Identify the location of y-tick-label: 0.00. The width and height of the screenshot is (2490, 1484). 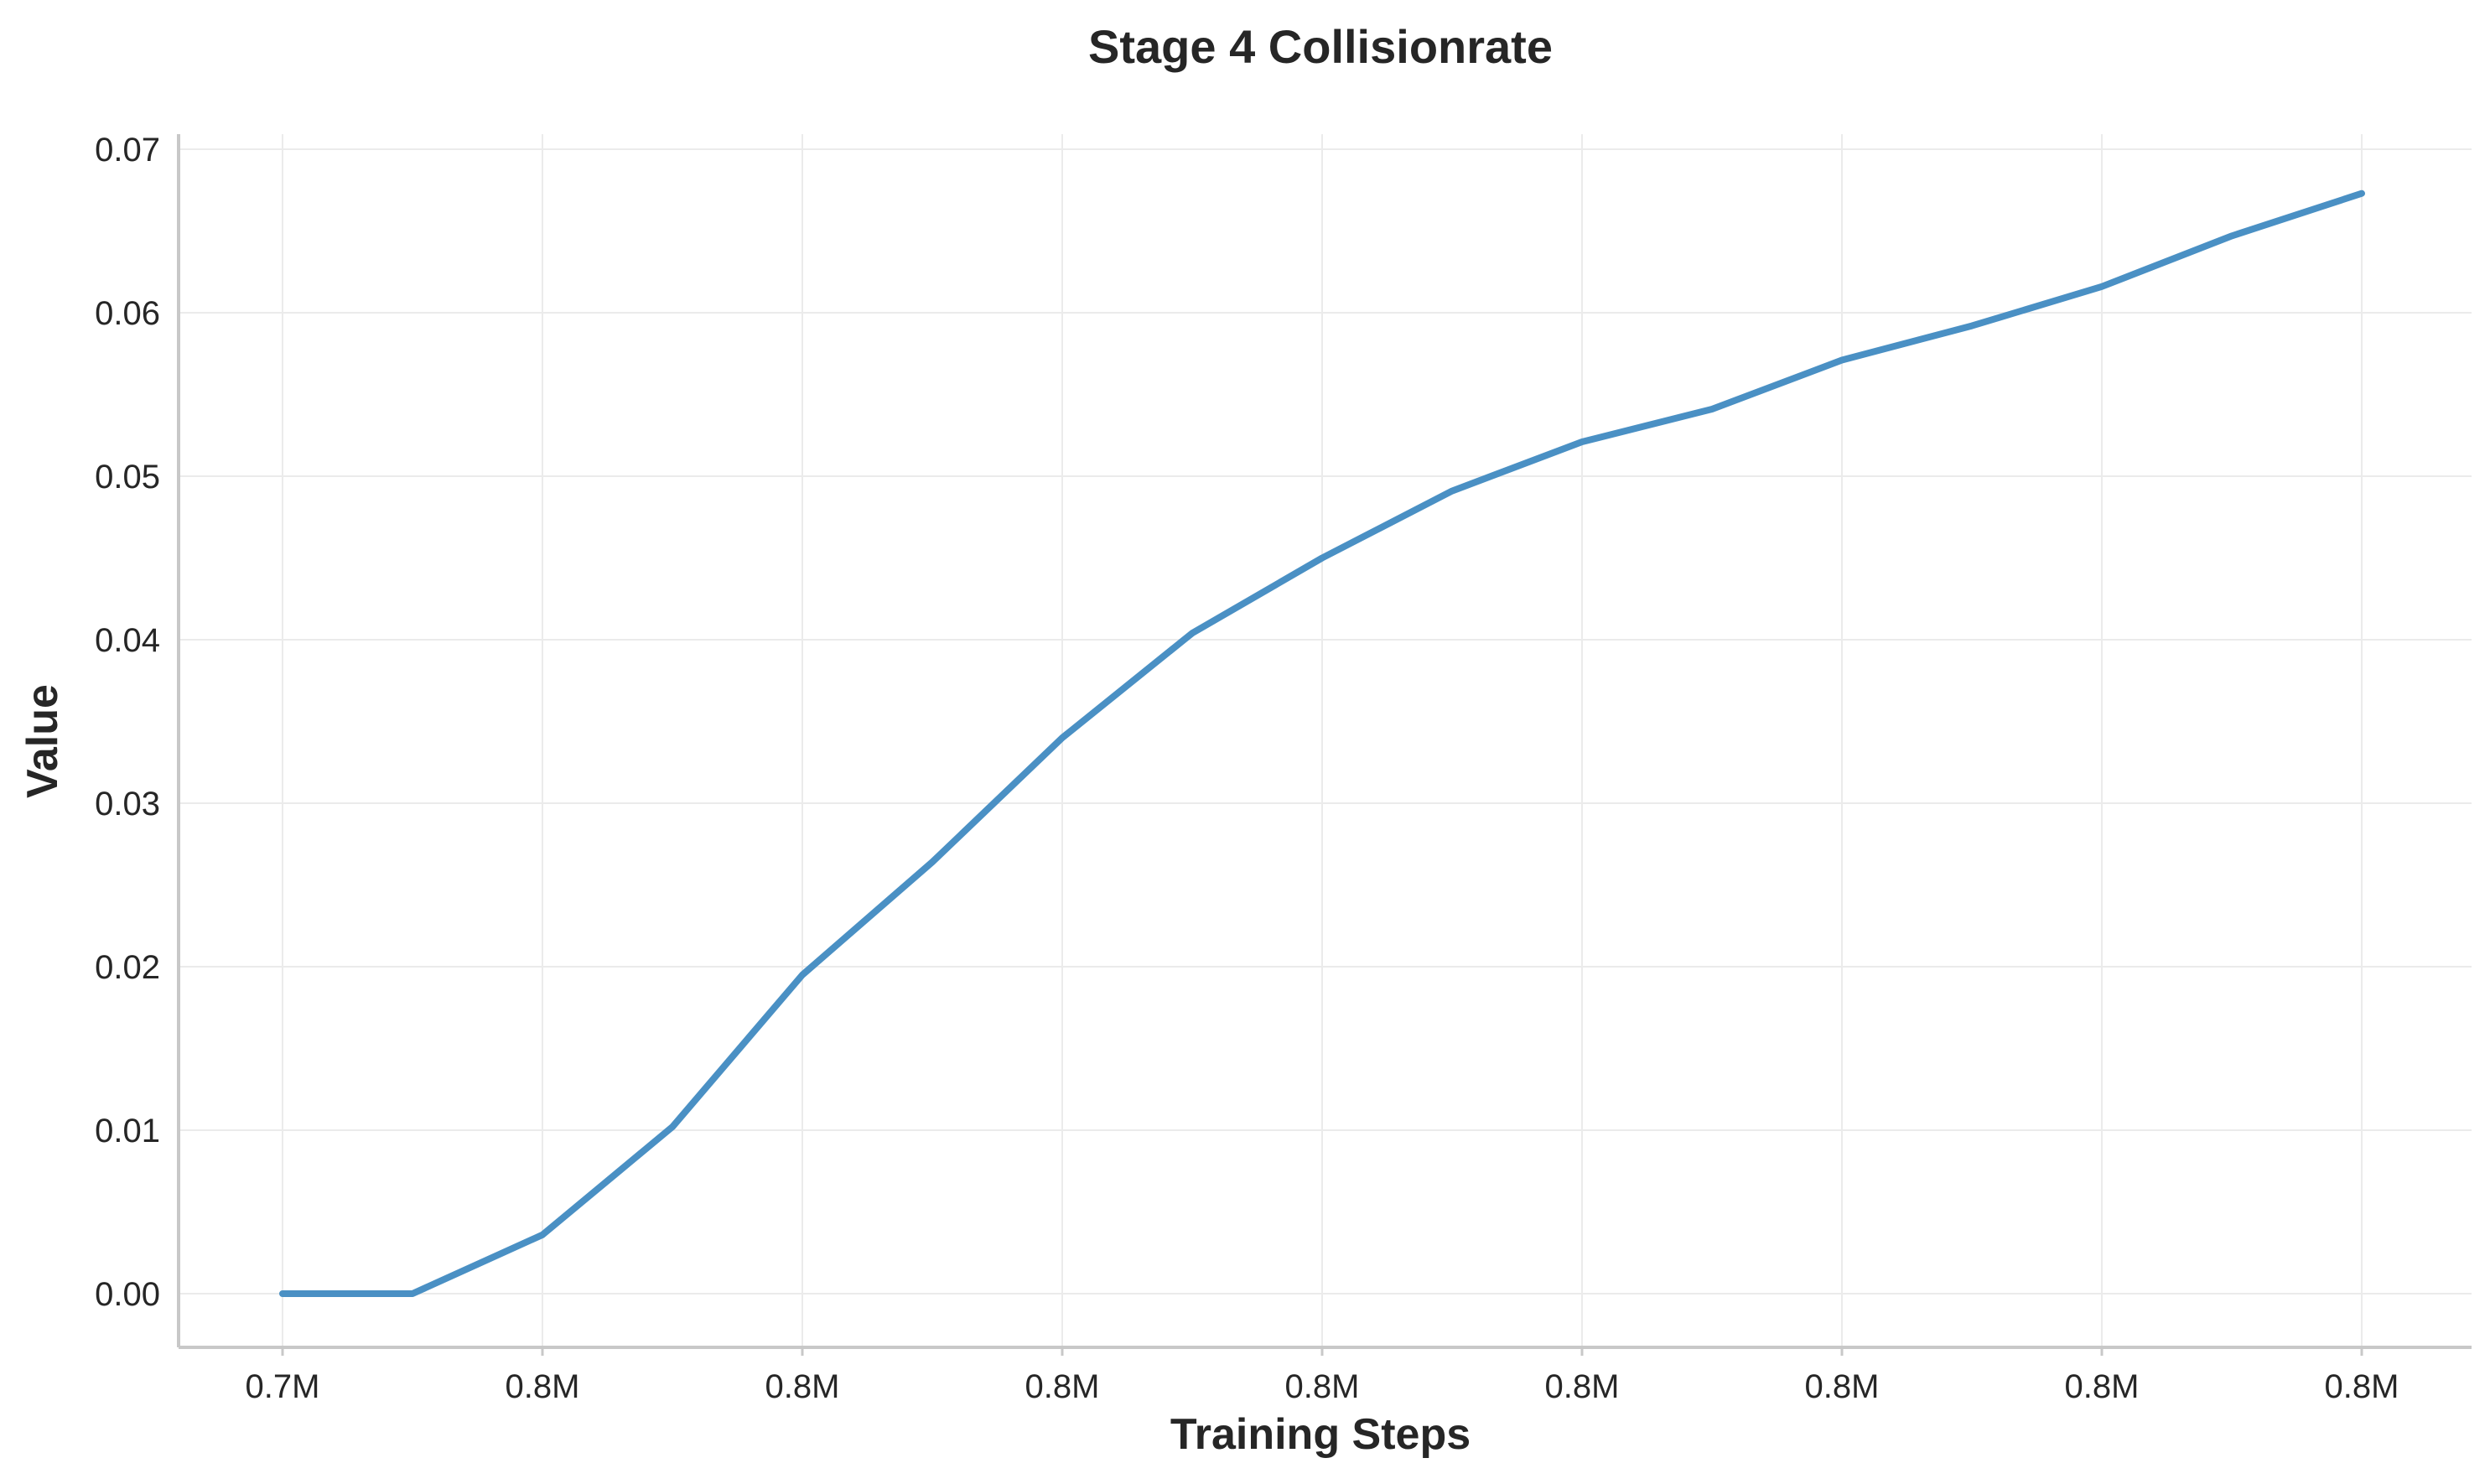
(127, 1294).